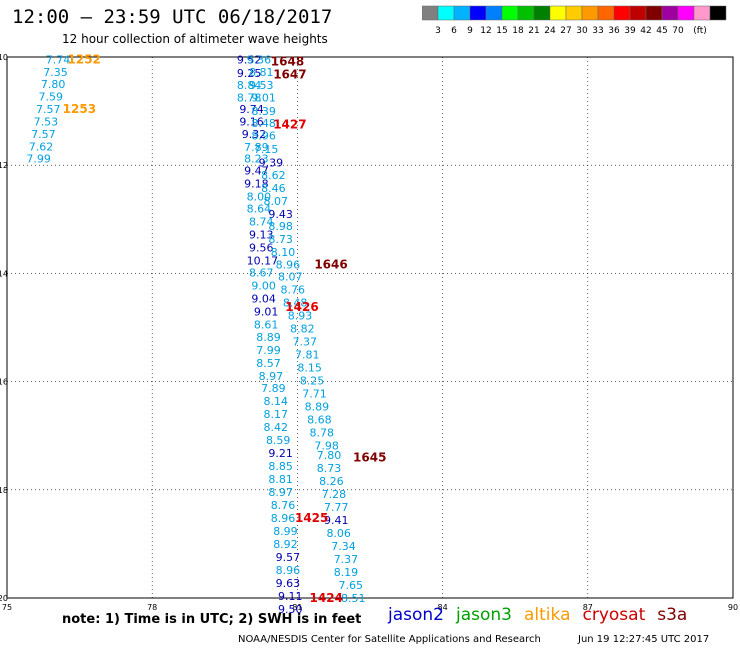 The width and height of the screenshot is (740, 650). What do you see at coordinates (582, 31) in the screenshot?
I see `scale-tick-label: 30` at bounding box center [582, 31].